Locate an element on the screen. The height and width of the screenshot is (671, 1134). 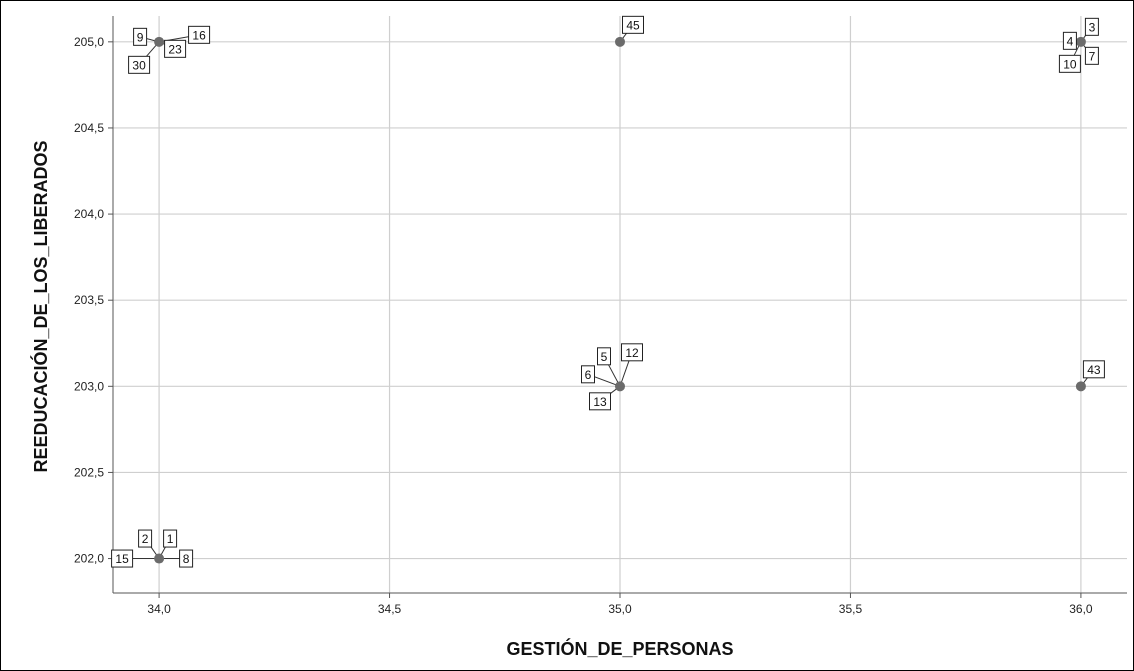
point-label-text: 9 is located at coordinates (140, 37).